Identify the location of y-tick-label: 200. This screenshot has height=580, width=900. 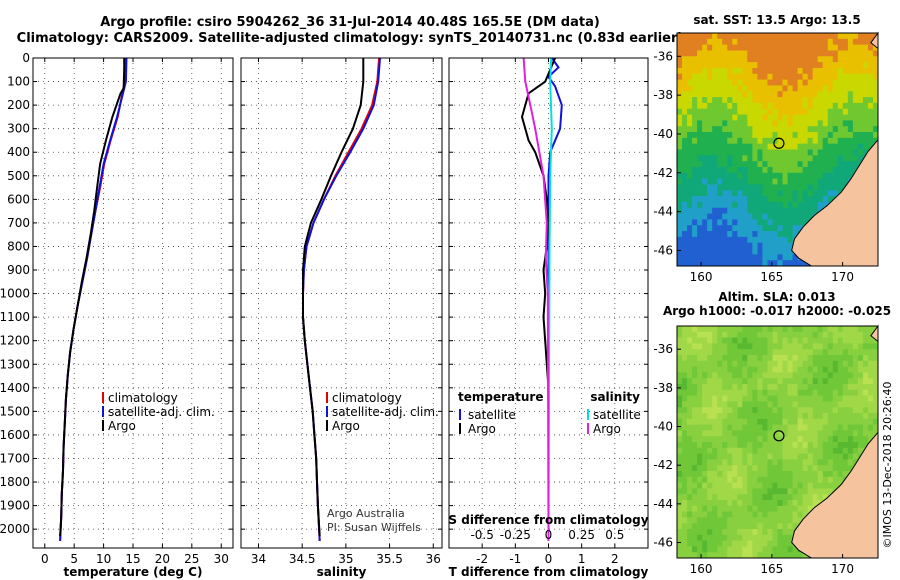
(18, 105).